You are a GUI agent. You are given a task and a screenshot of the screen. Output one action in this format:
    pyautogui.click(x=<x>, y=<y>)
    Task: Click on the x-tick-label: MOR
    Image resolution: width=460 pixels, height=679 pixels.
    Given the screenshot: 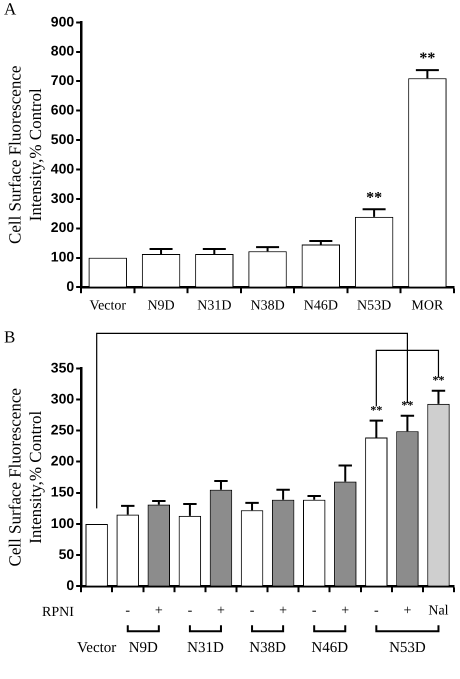 What is the action you would take?
    pyautogui.click(x=427, y=306)
    